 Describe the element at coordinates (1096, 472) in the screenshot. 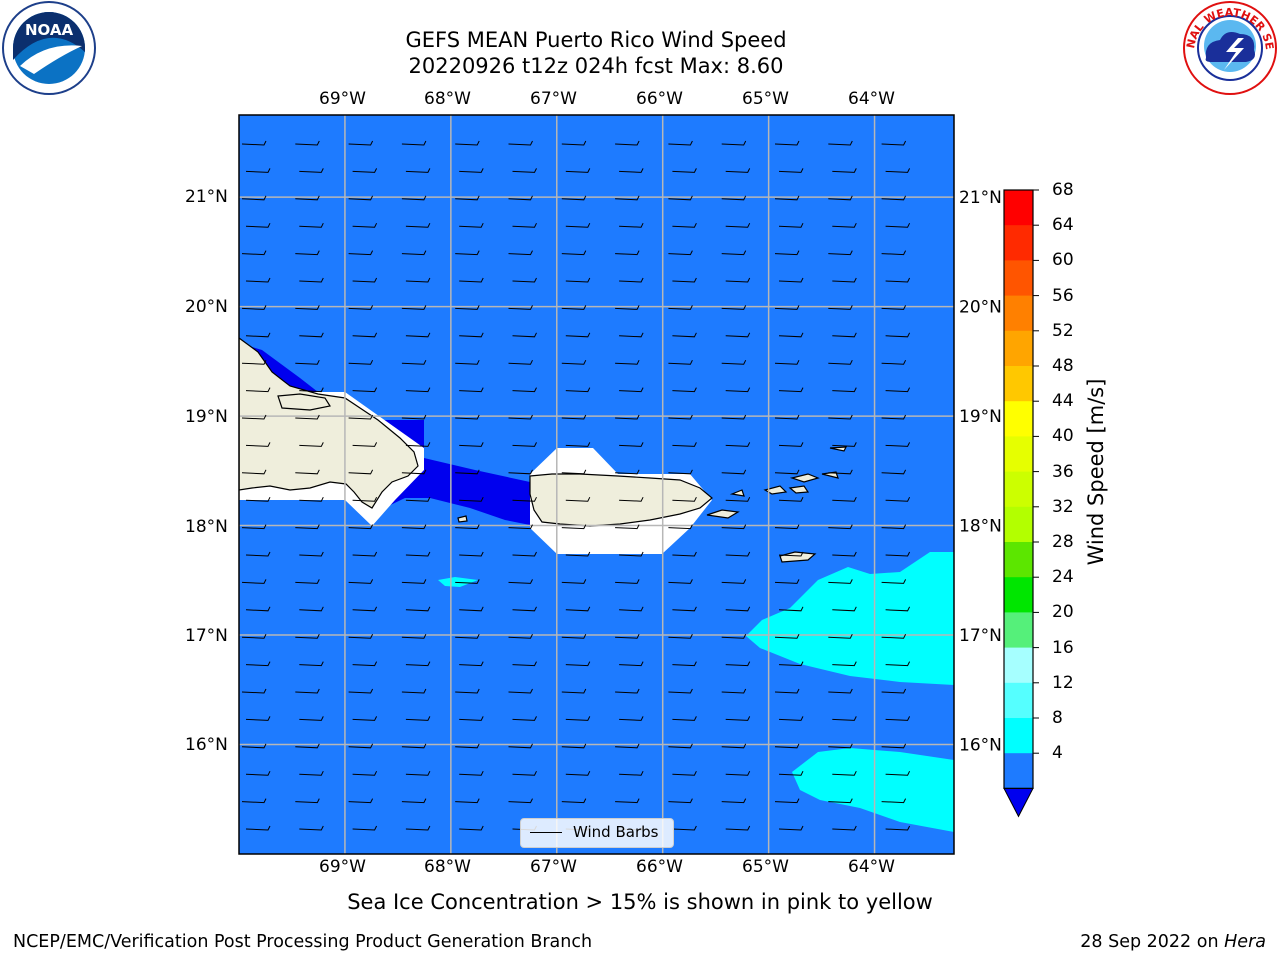

I see `colorbar-label: Wind Speed [m/s]` at that location.